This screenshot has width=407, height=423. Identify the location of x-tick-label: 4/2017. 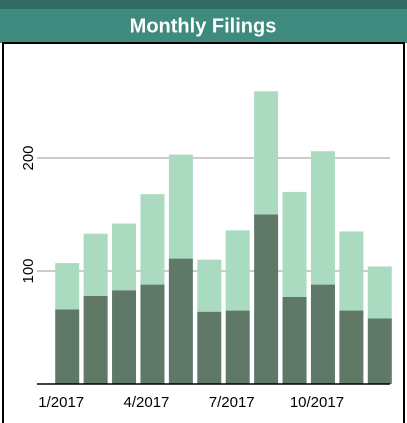
(147, 402).